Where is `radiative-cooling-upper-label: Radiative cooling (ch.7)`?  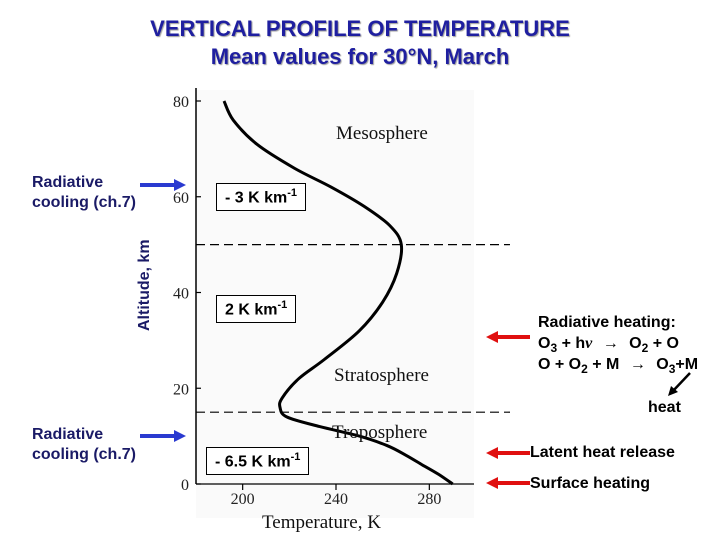
radiative-cooling-upper-label: Radiative cooling (ch.7) is located at coordinates (84, 193).